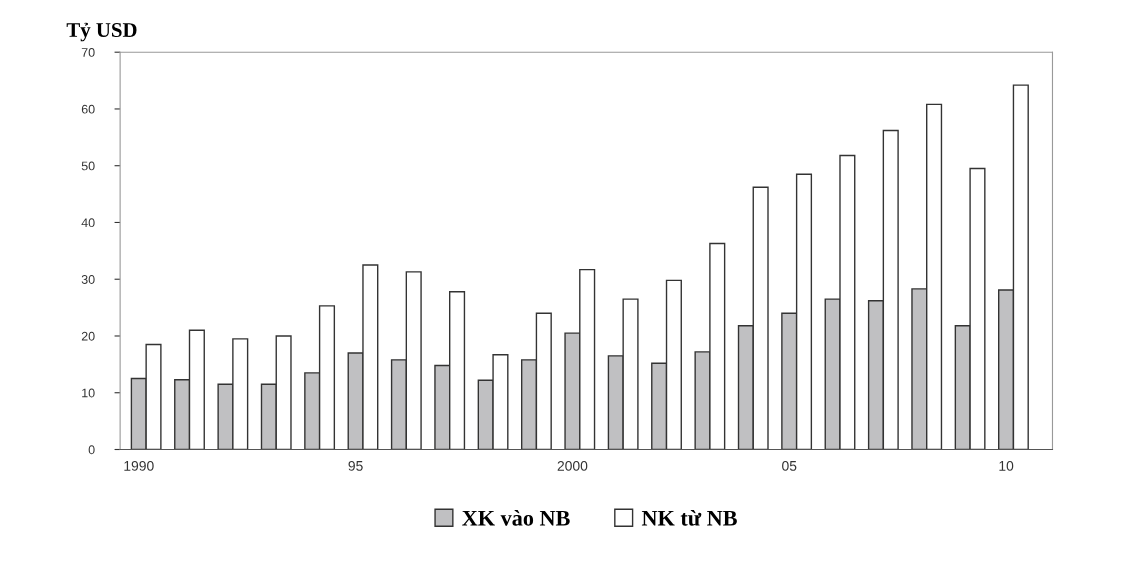 The height and width of the screenshot is (580, 1144). What do you see at coordinates (88, 109) in the screenshot?
I see `y-tick-label: 60` at bounding box center [88, 109].